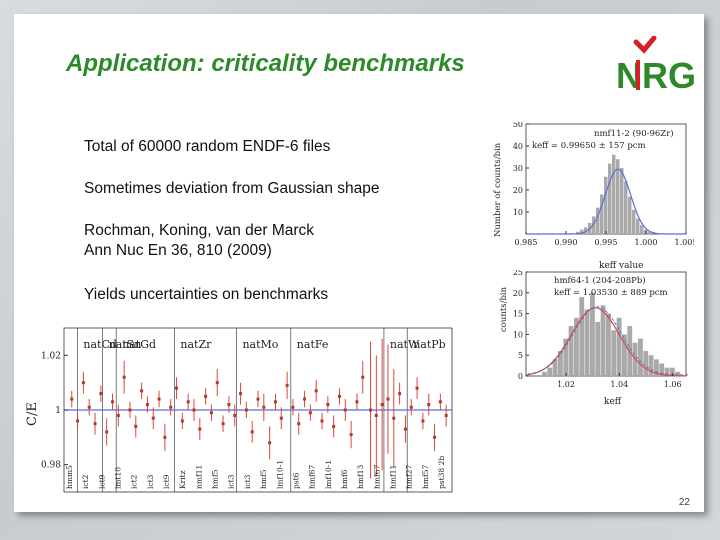  I want to click on ce-ylabel: C/E, so click(32, 414).